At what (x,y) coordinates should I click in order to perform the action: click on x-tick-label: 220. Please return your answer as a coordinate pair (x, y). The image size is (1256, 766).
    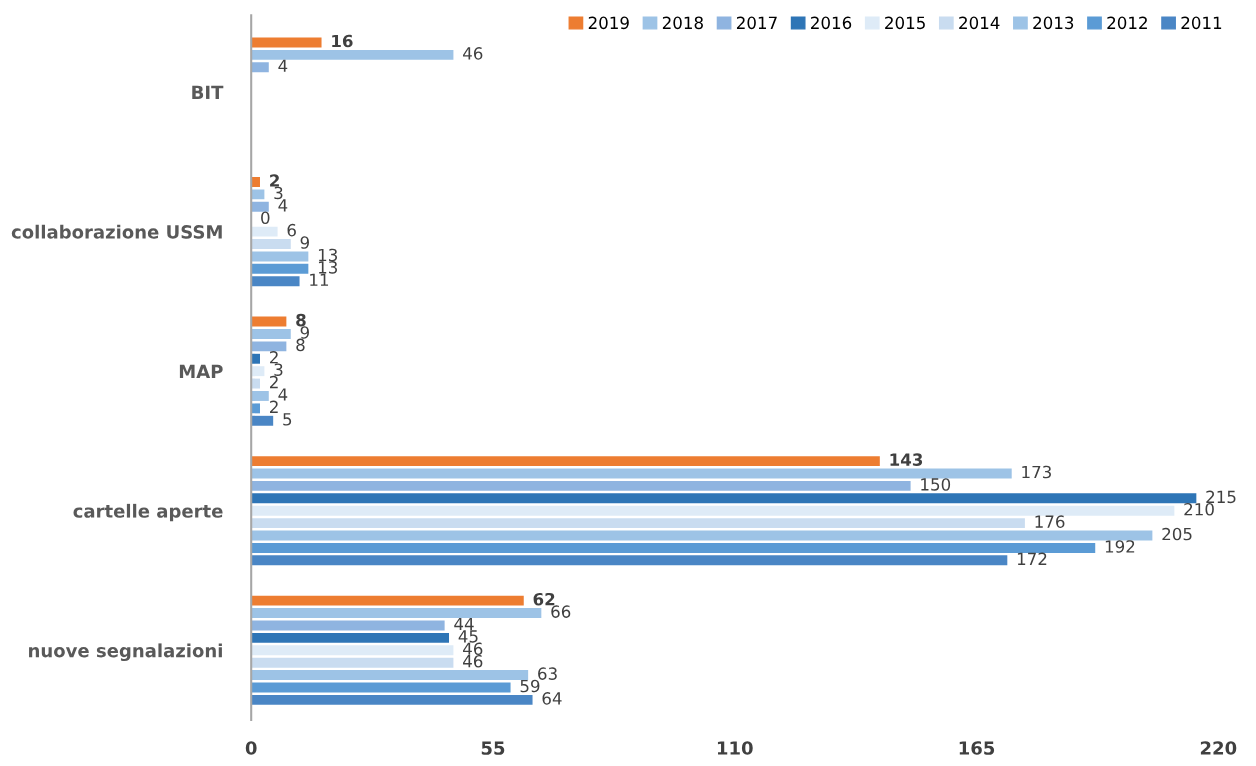
    Looking at the image, I should click on (1218, 748).